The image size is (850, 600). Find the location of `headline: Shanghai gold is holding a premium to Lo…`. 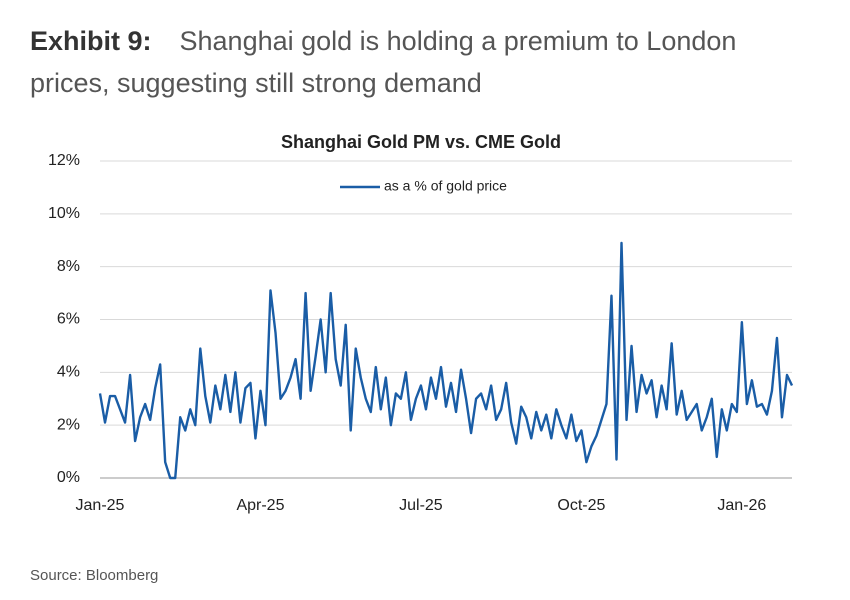

headline: Shanghai gold is holding a premium to Lo… is located at coordinates (383, 62).